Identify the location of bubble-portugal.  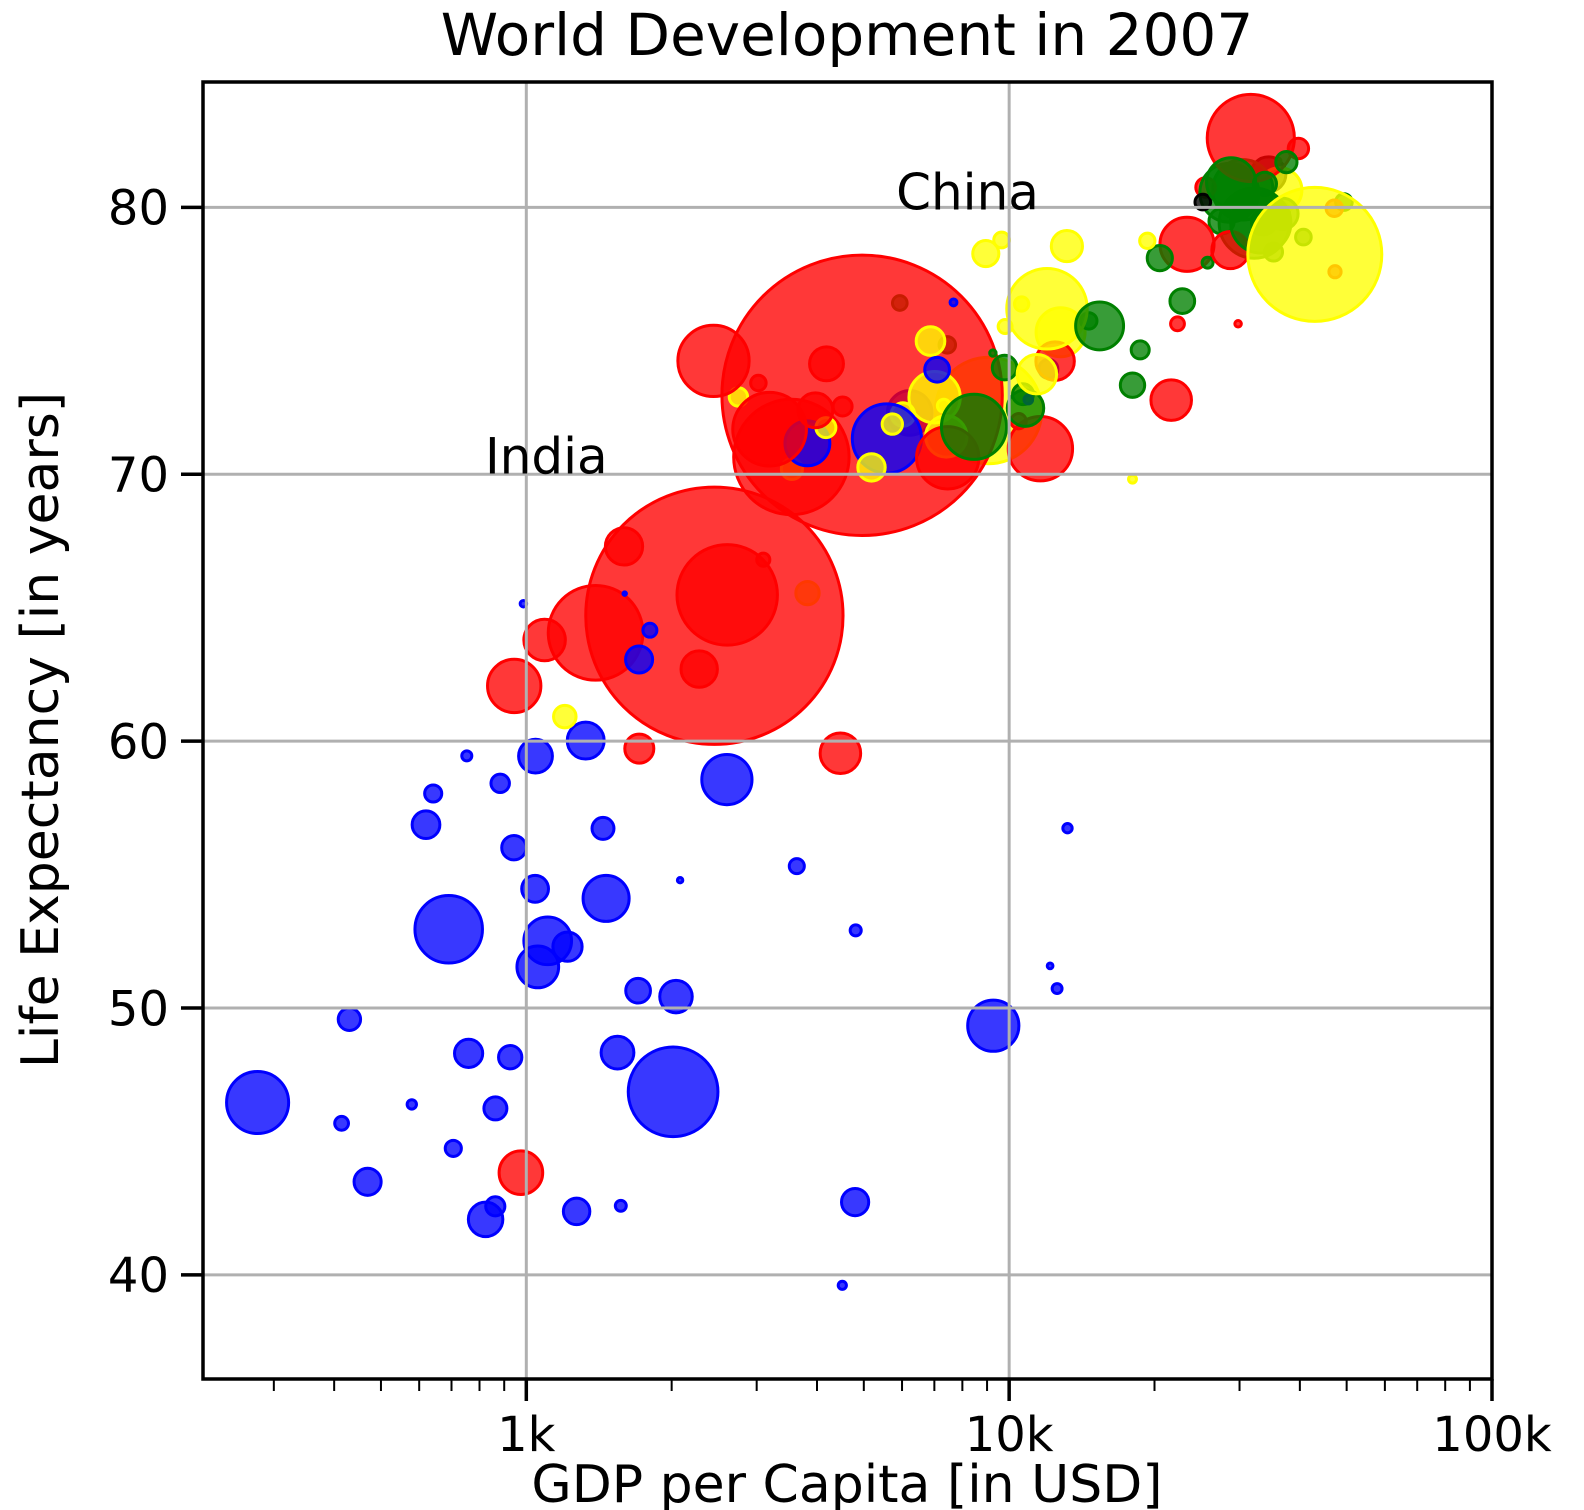
(1159, 258).